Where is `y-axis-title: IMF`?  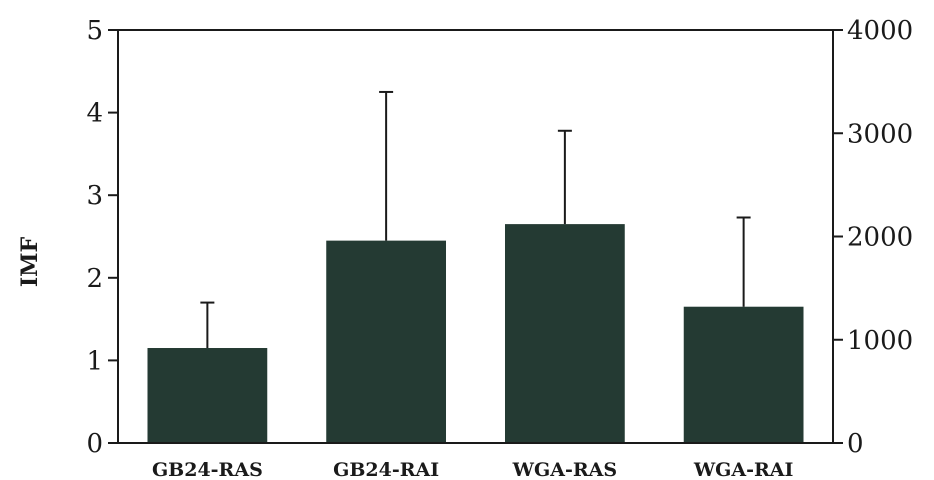
y-axis-title: IMF is located at coordinates (30, 261).